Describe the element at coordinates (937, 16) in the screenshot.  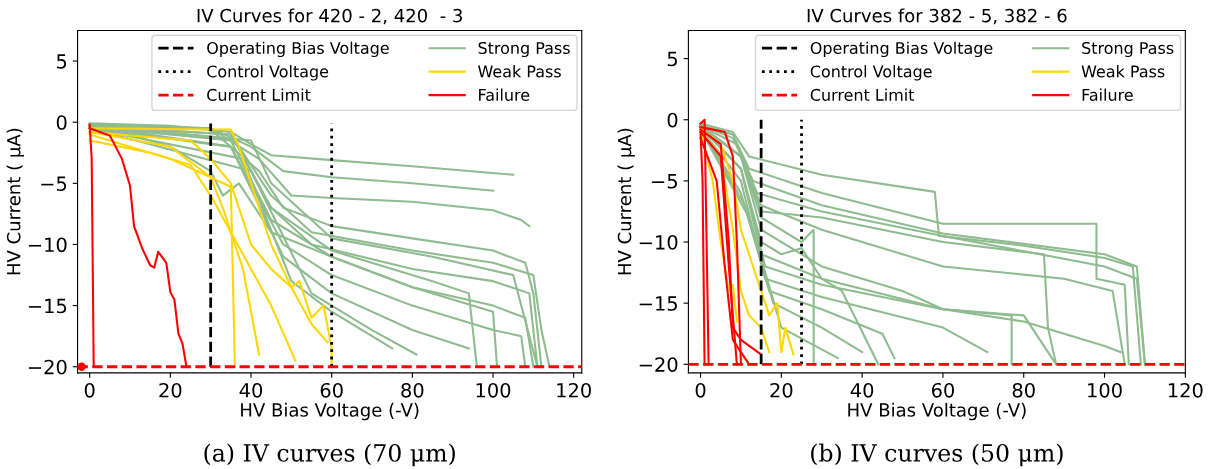
I see `chart-title: IV Curves for 382 - 5, 382 - 6` at that location.